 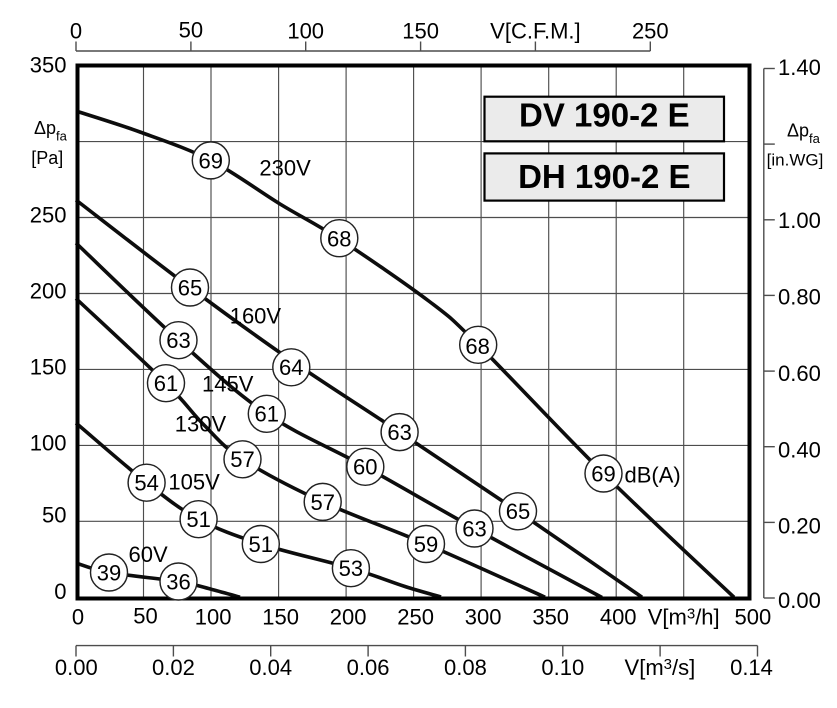 What do you see at coordinates (201, 424) in the screenshot?
I see `svg-text: 130V` at bounding box center [201, 424].